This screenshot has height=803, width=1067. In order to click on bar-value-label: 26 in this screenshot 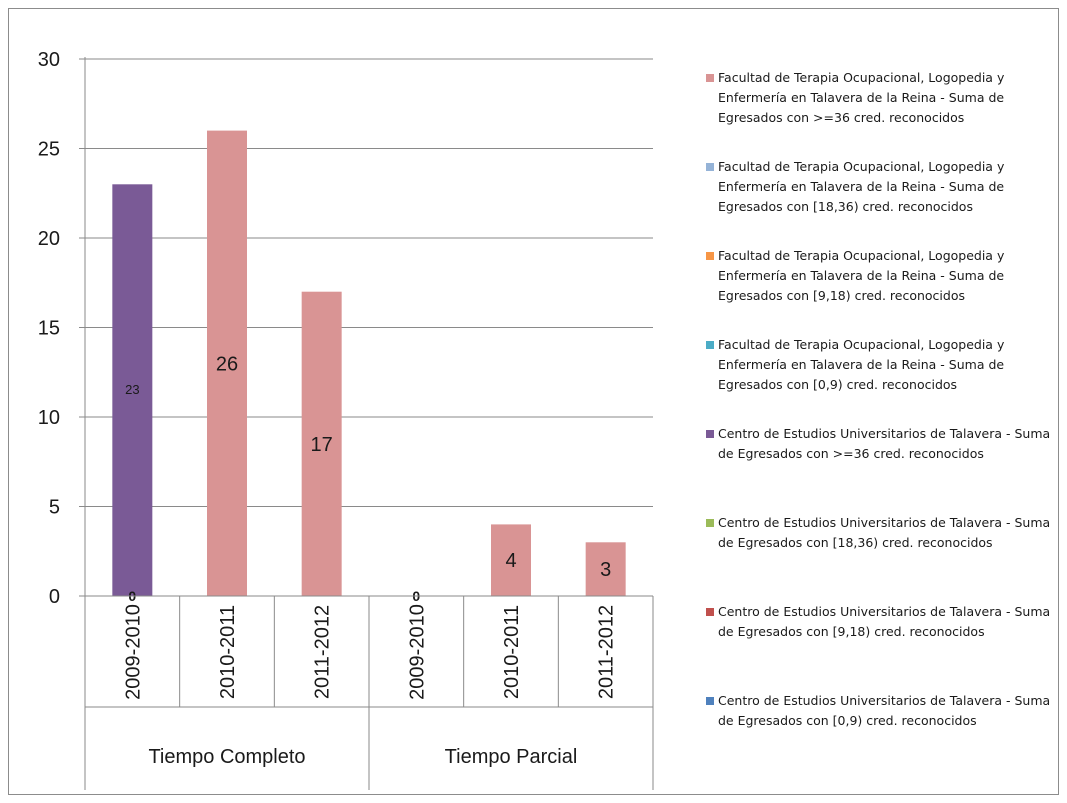, I will do `click(227, 364)`.